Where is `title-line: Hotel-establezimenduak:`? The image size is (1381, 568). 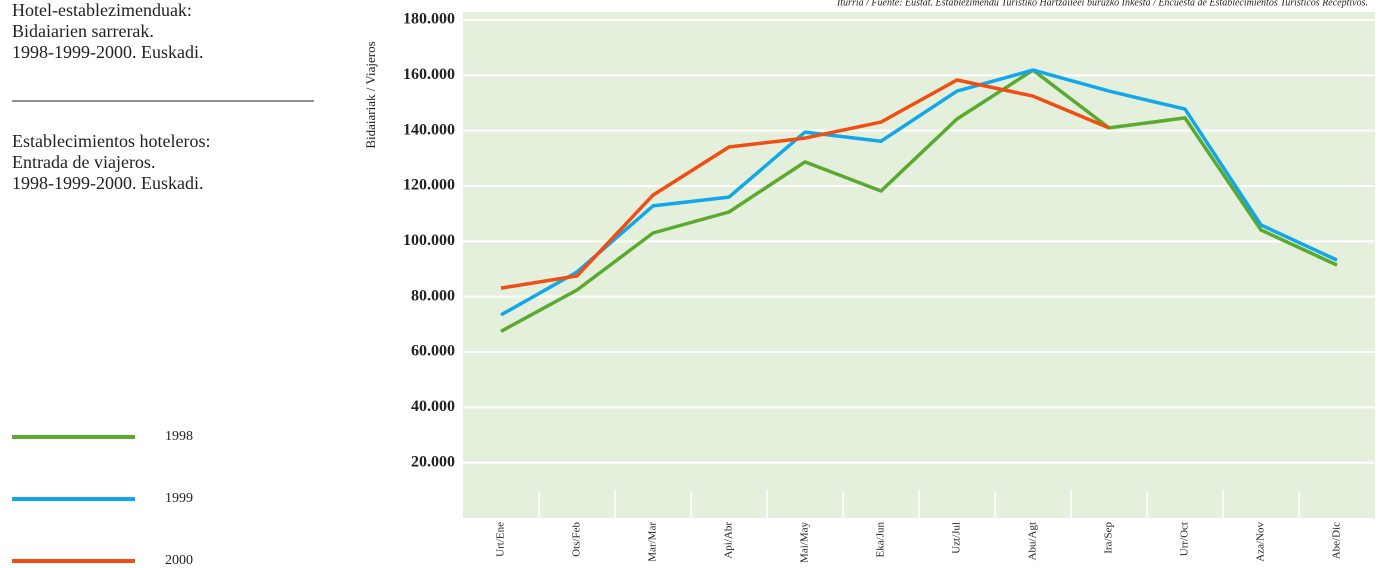
title-line: Hotel-establezimenduak: is located at coordinates (102, 10).